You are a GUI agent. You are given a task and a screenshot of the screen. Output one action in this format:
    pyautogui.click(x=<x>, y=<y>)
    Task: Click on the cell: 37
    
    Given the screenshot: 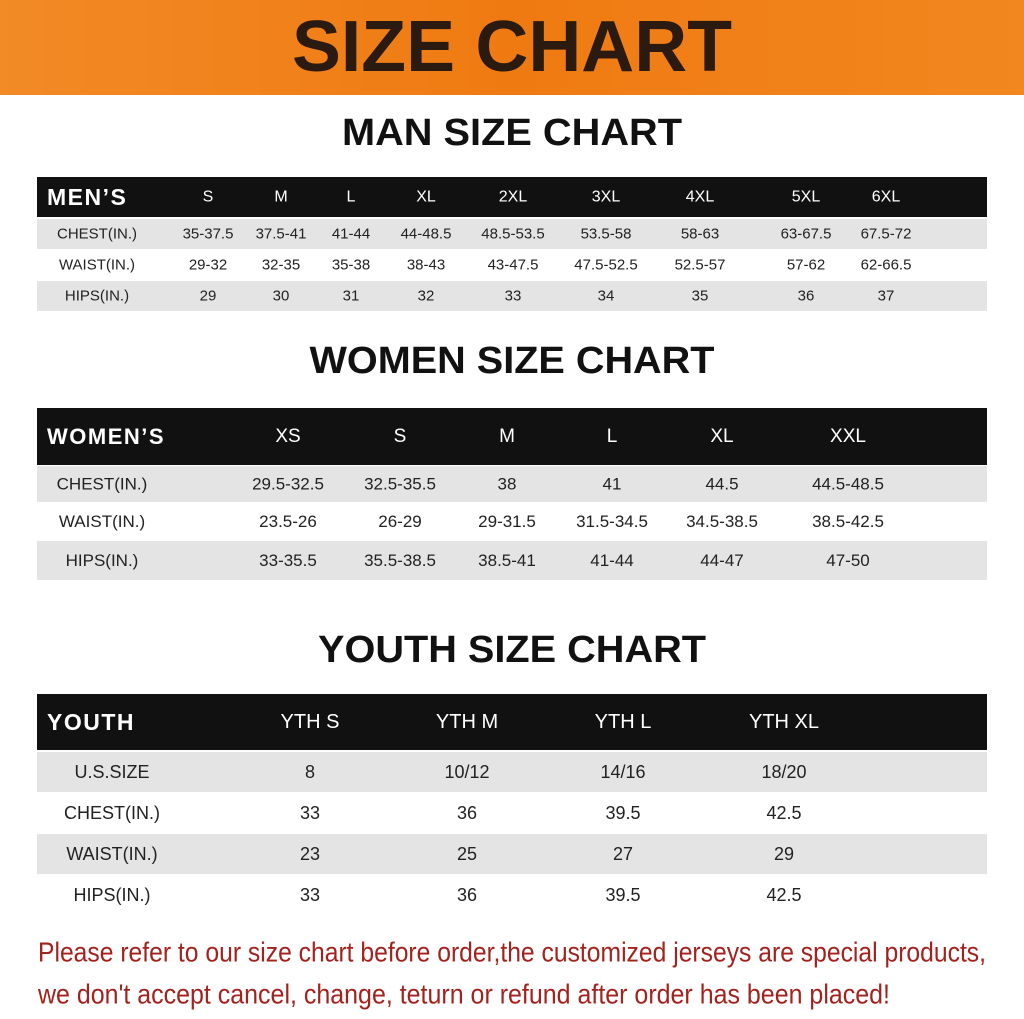 What is the action you would take?
    pyautogui.click(x=886, y=296)
    